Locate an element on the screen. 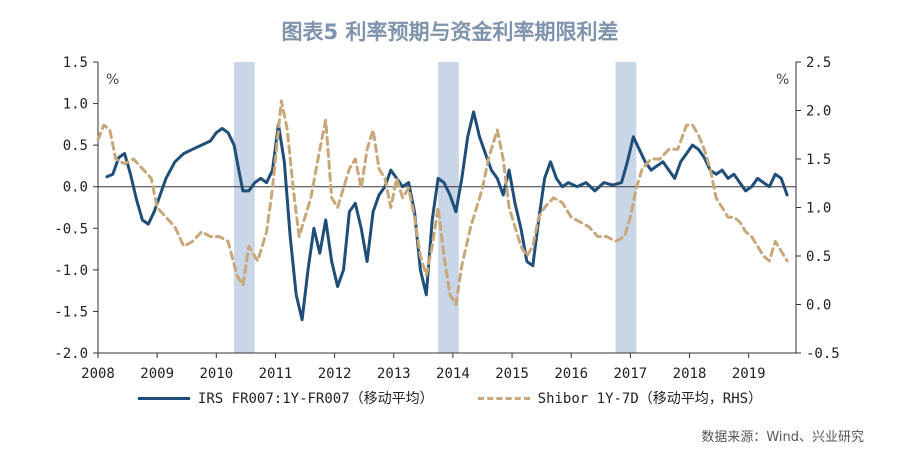 The image size is (900, 460). right-axis-unit: % is located at coordinates (783, 80).